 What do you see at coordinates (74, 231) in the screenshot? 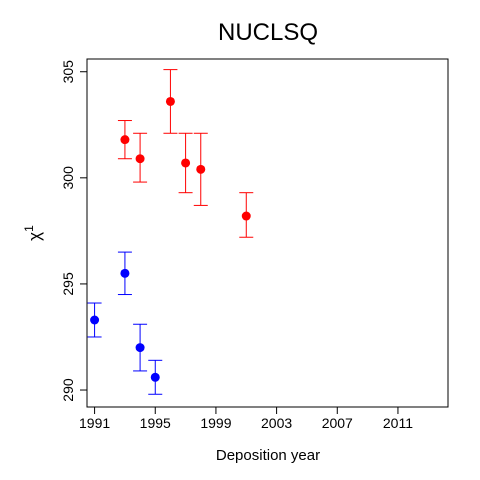
I see `y-axis: 290 295 300 305` at bounding box center [74, 231].